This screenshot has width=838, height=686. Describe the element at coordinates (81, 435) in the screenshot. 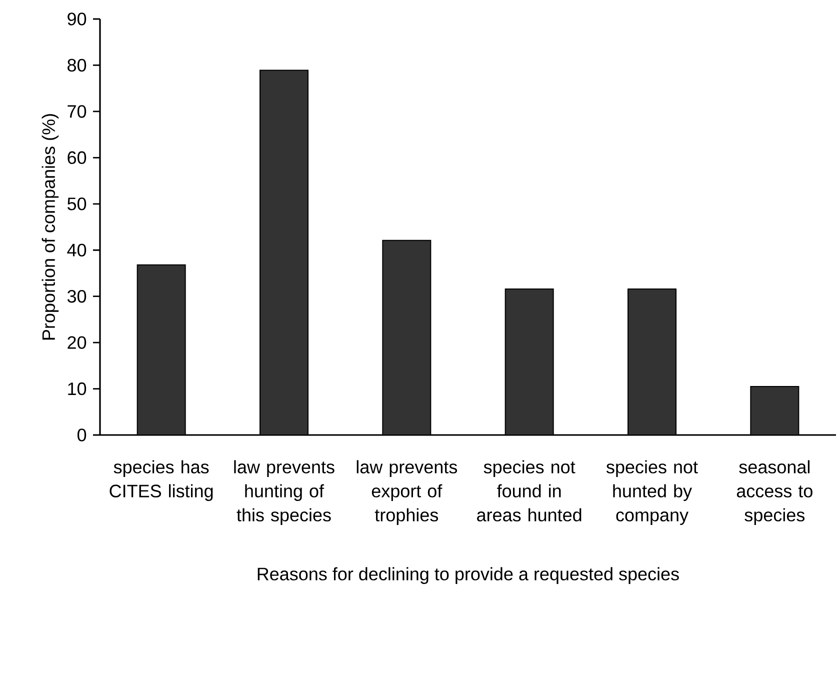

I see `y-tick-label: 0` at that location.